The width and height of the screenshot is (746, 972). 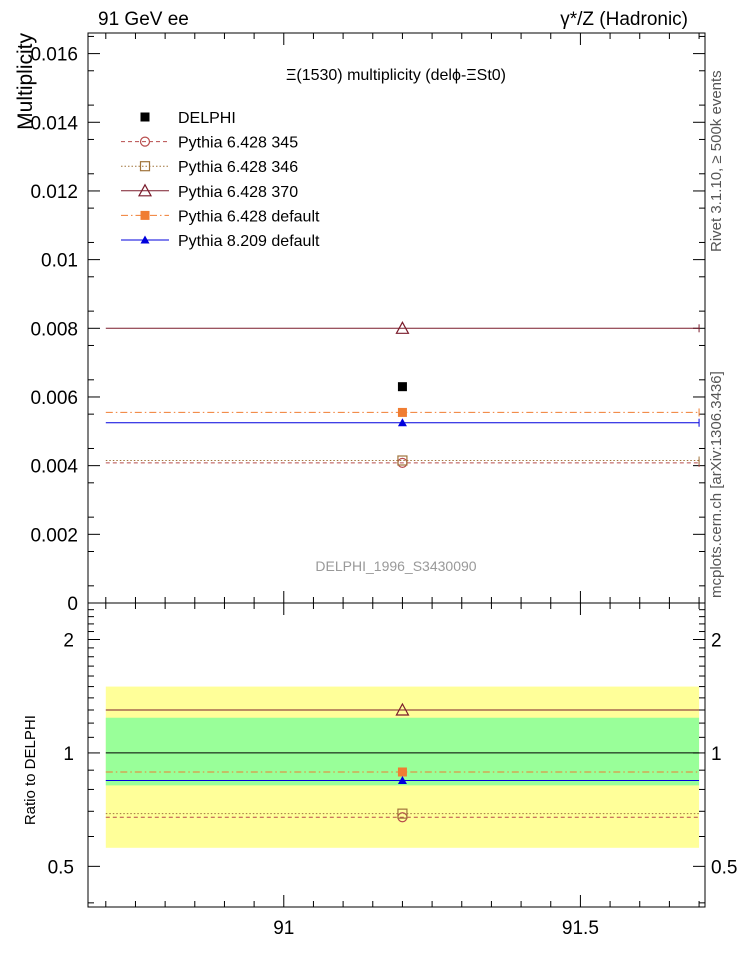 What do you see at coordinates (59, 261) in the screenshot?
I see `y-tick-label: 0.01` at bounding box center [59, 261].